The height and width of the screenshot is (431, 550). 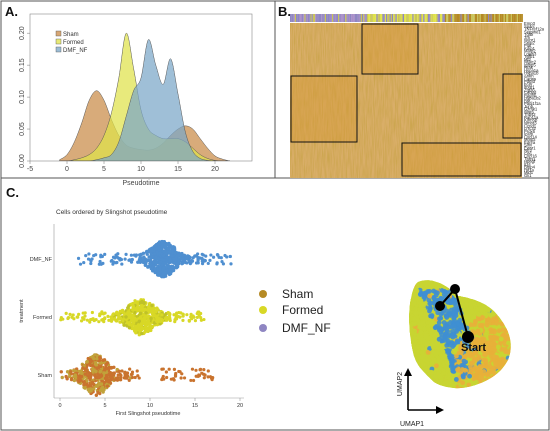 What do you see at coordinates (529, 76) in the screenshot?
I see `gene-label: Ankh` at bounding box center [529, 76].